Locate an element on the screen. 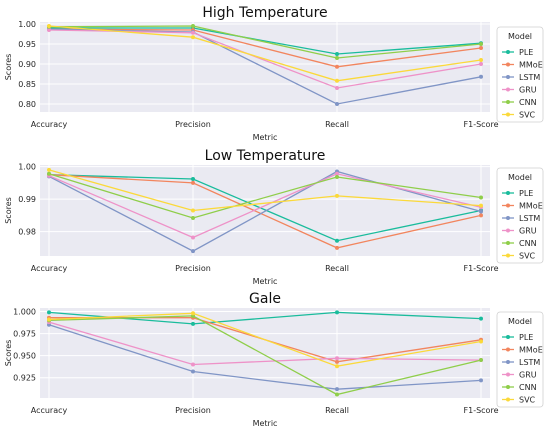 This screenshot has height=432, width=550. legend-label: MMoE is located at coordinates (531, 206).